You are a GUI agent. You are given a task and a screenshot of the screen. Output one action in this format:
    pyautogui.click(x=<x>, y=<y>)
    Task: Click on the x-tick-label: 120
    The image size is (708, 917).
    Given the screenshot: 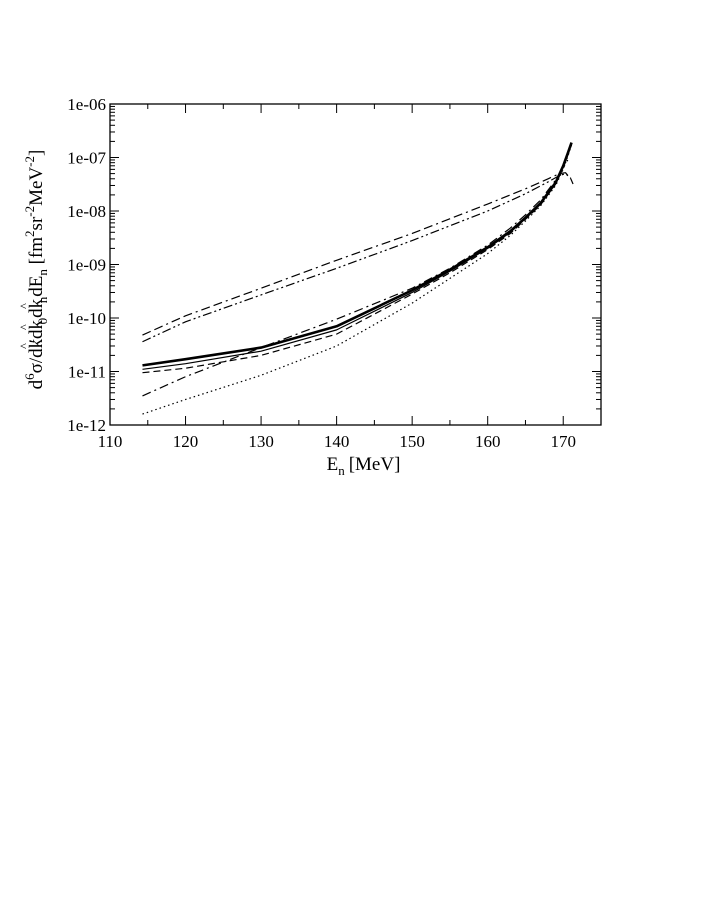 What is the action you would take?
    pyautogui.click(x=186, y=441)
    